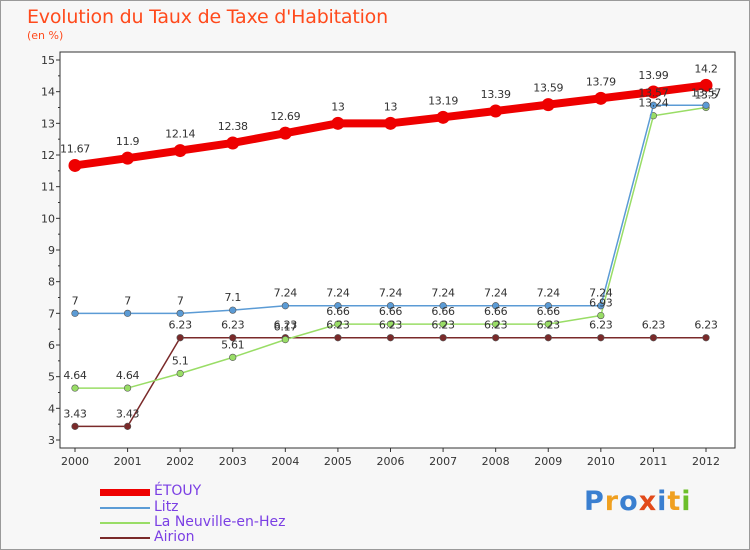  I want to click on y-tick-label: 12, so click(48, 155).